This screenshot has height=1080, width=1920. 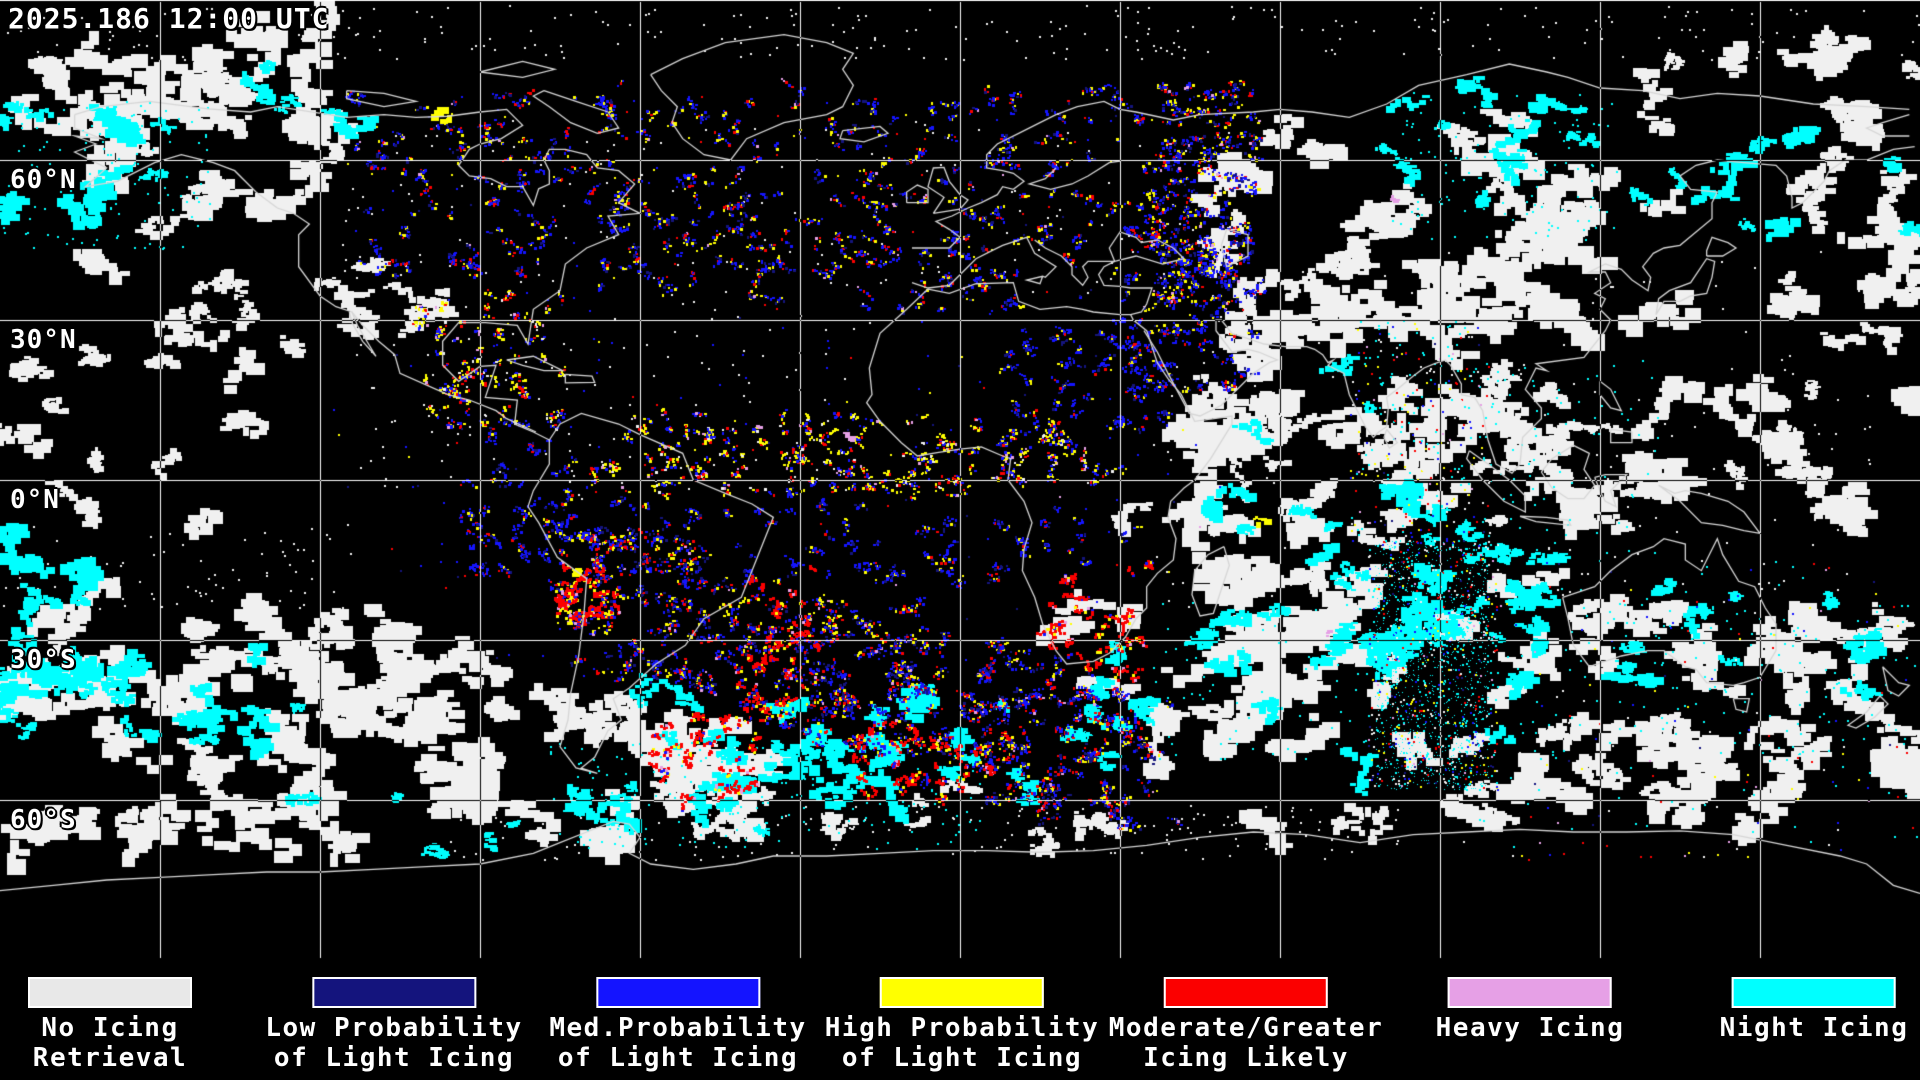 I want to click on legend-item-moderate-greater: Moderate/Greater Icing Likely, so click(x=1246, y=1016).